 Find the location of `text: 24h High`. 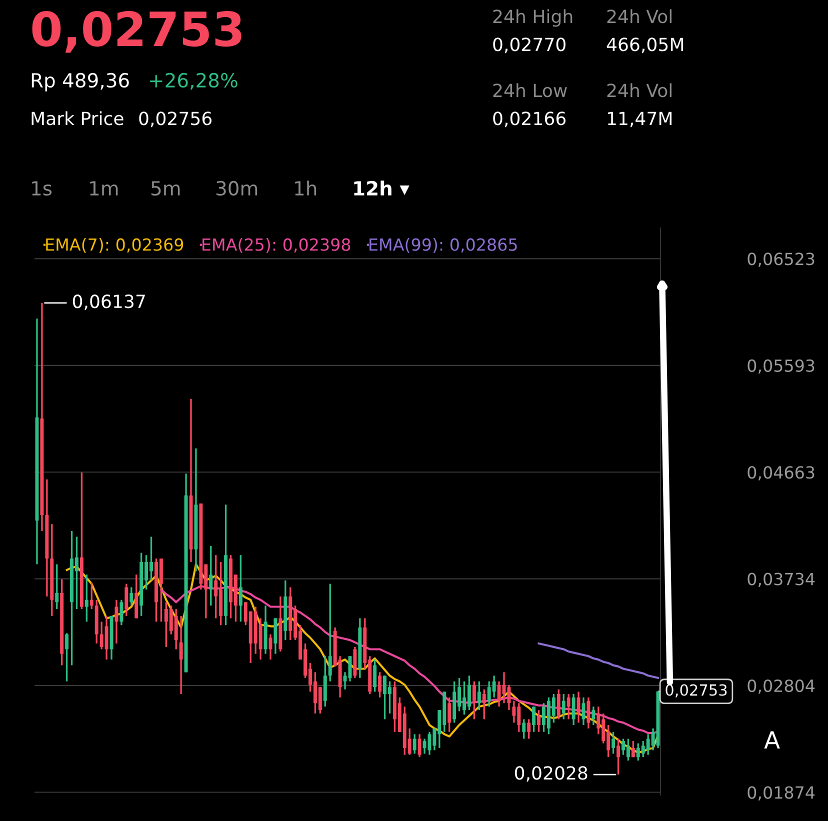

text: 24h High is located at coordinates (532, 18).